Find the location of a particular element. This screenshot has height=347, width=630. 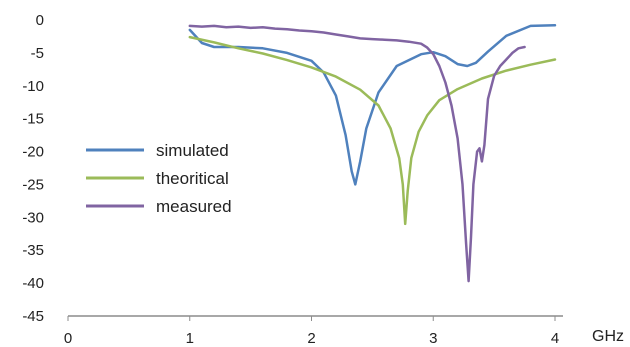

y-tick-label: -35 is located at coordinates (33, 250).